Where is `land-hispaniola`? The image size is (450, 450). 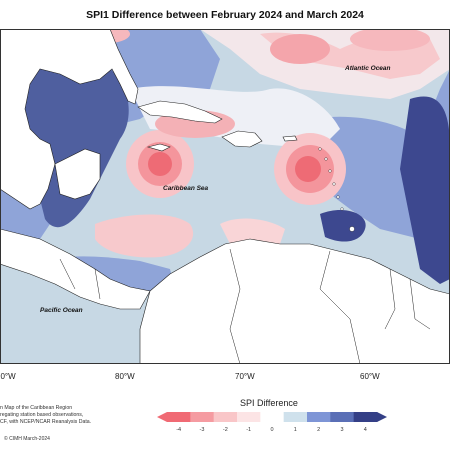
land-hispaniola is located at coordinates (242, 139).